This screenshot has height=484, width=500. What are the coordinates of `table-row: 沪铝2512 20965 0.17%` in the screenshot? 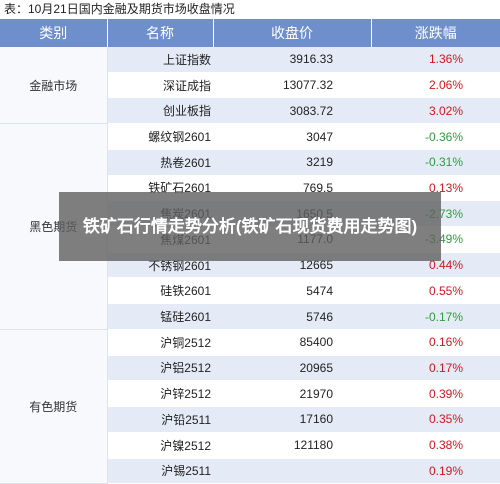 It's located at (250, 368).